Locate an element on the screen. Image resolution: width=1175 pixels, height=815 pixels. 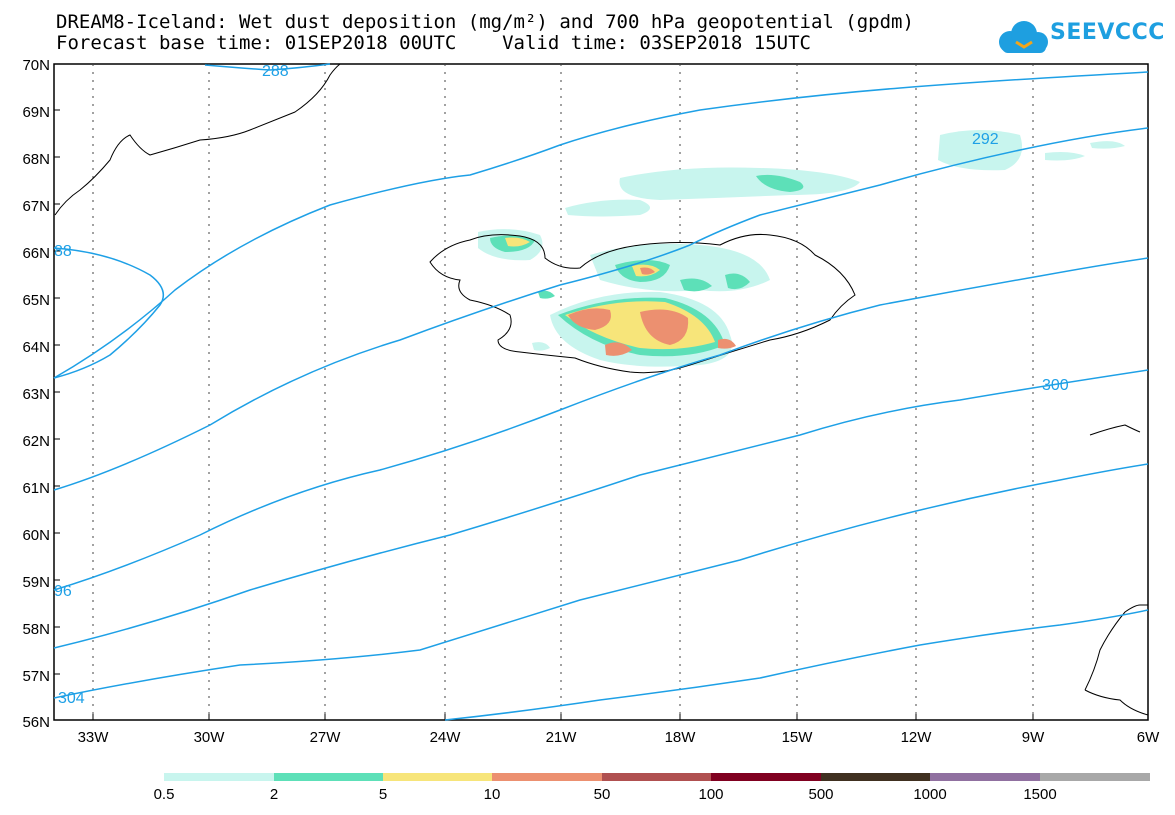
deposition-area-south-iceland-10c is located at coordinates (618, 349).